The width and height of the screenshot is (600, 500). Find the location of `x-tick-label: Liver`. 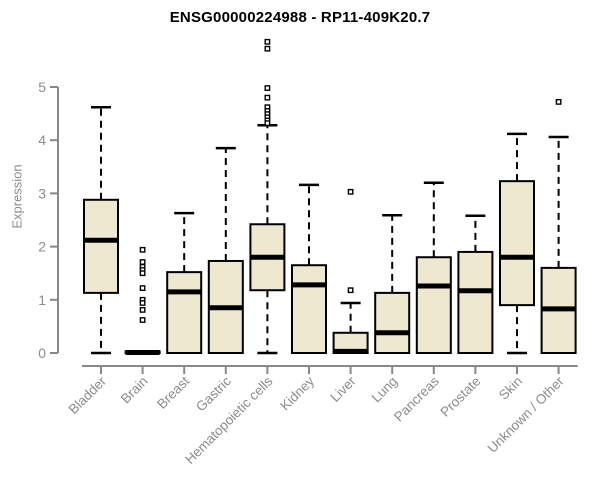

x-tick-label: Liver is located at coordinates (343, 389).